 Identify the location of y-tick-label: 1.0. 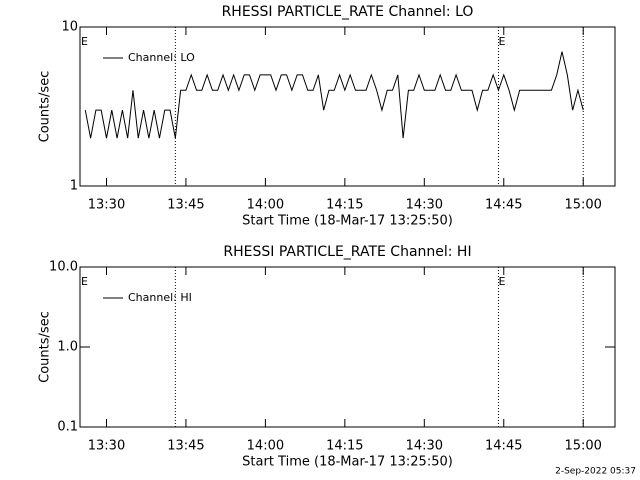
(67, 347).